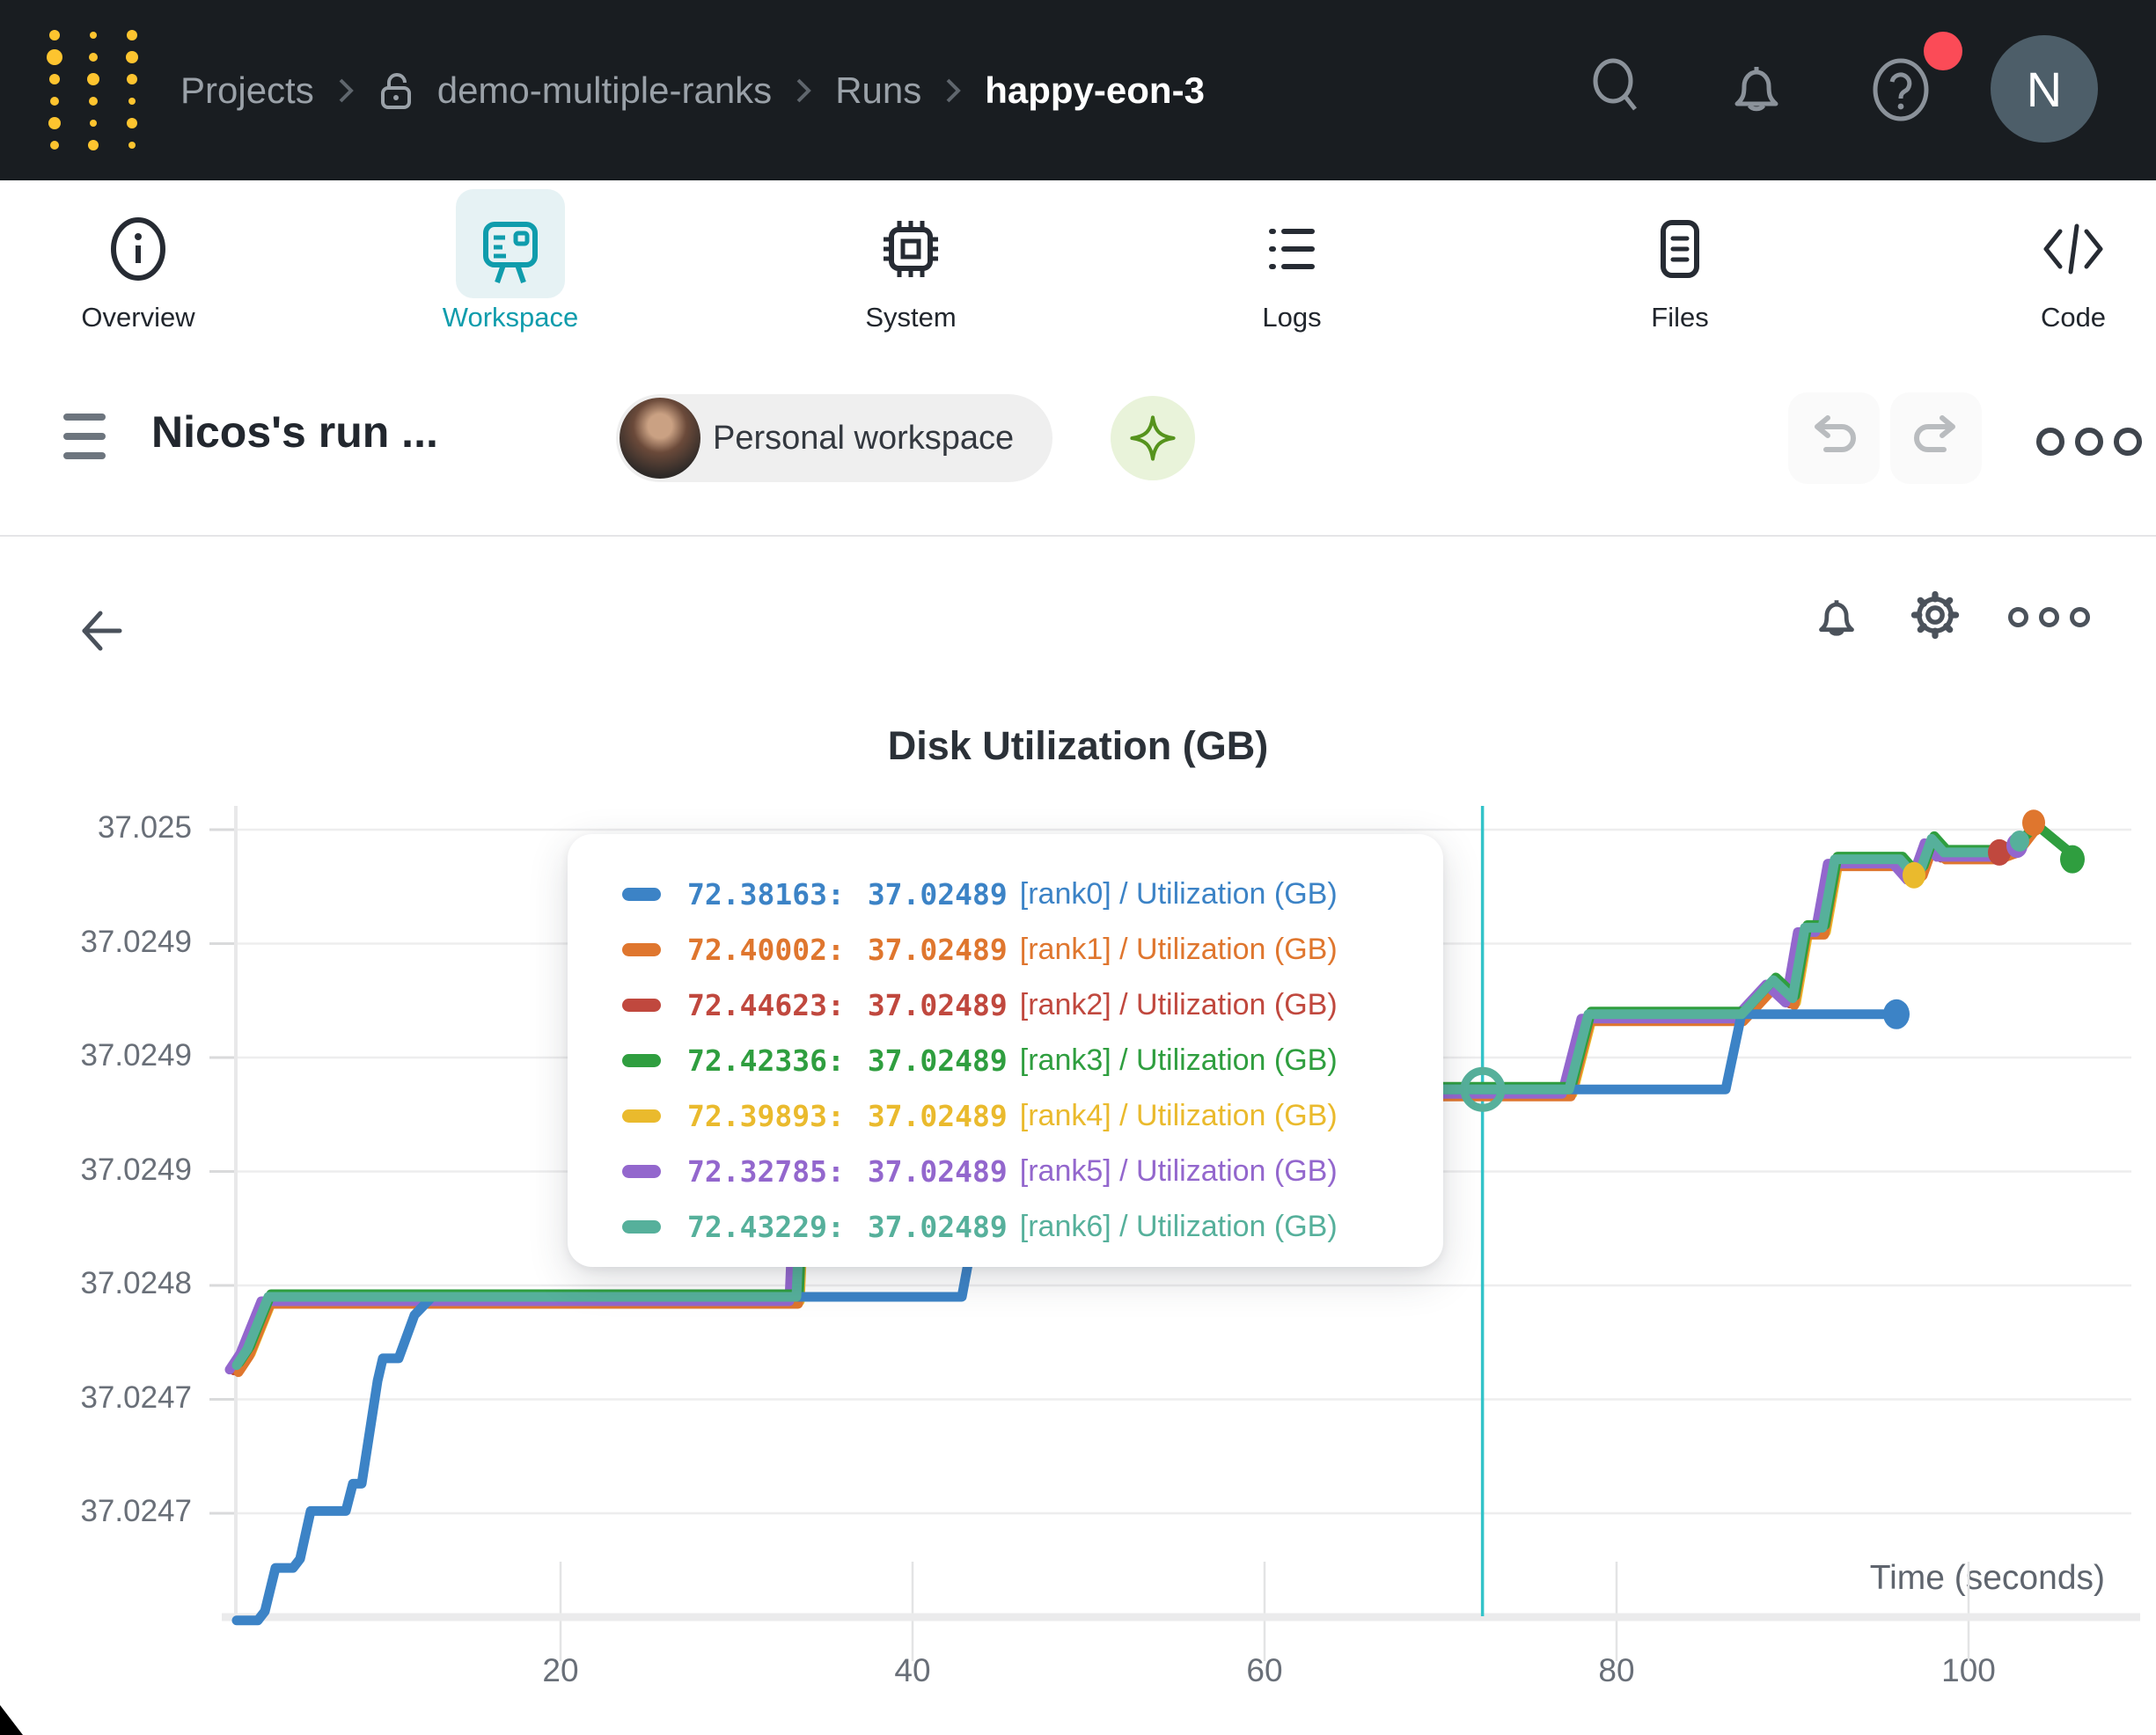  What do you see at coordinates (766, 894) in the screenshot?
I see `tooltip-x-value: 72.38163:` at bounding box center [766, 894].